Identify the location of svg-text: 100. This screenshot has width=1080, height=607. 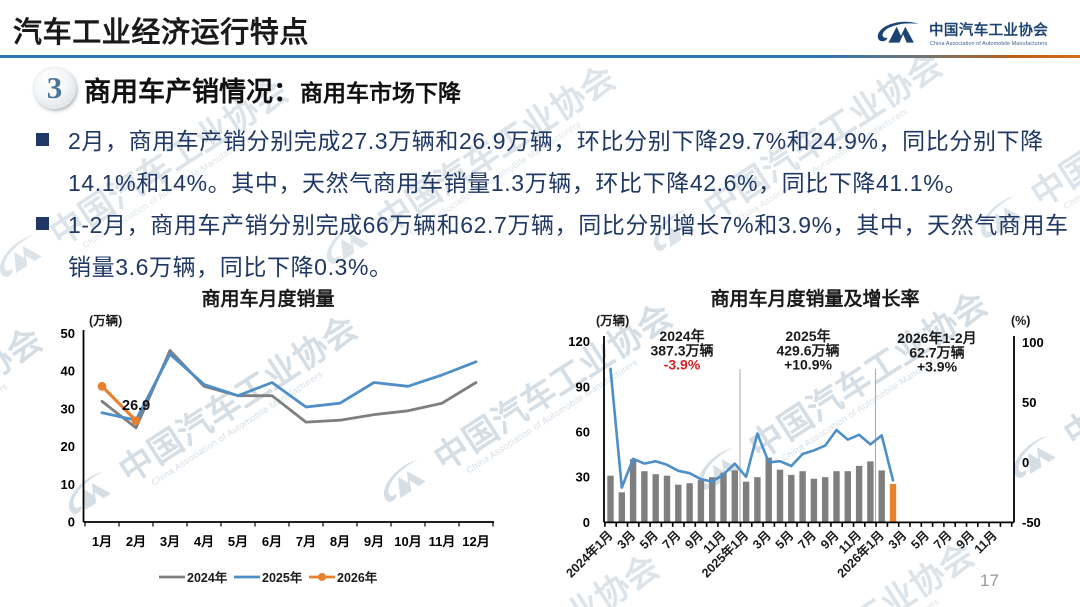
(1033, 342).